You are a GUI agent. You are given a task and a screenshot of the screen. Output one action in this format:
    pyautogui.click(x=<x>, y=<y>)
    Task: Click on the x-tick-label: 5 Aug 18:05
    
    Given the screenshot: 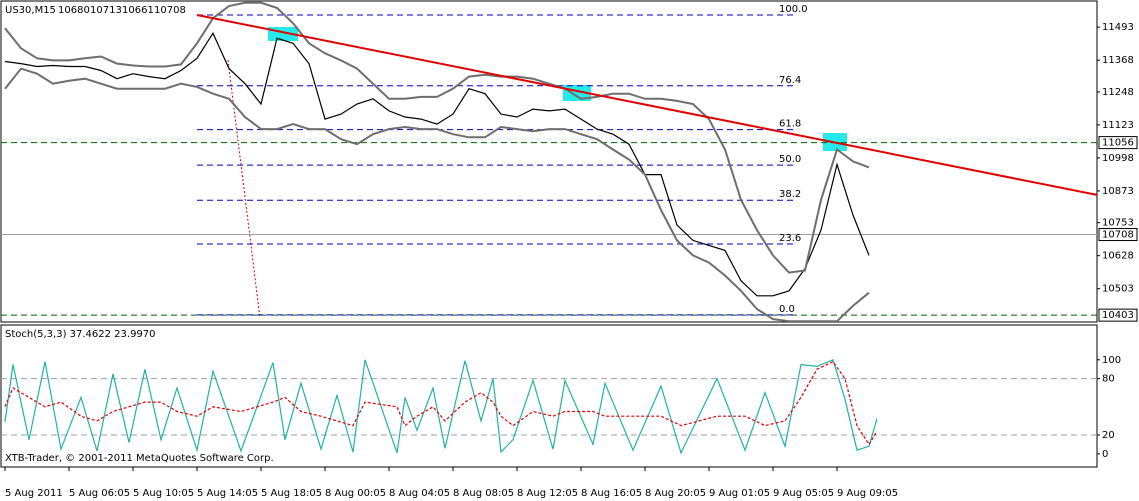 What is the action you would take?
    pyautogui.click(x=291, y=493)
    